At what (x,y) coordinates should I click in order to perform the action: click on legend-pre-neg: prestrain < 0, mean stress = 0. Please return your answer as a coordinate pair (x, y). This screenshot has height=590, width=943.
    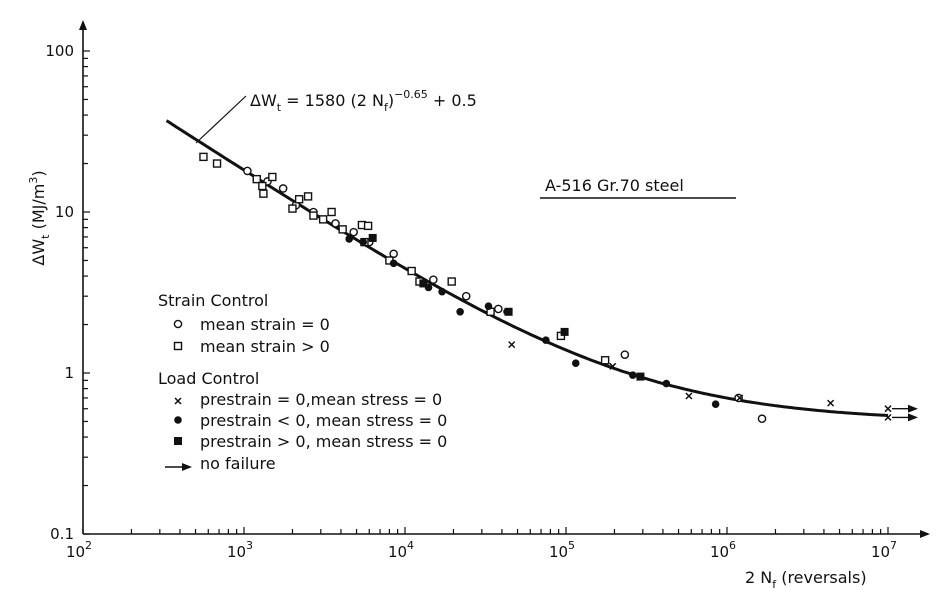
    Looking at the image, I should click on (323, 420).